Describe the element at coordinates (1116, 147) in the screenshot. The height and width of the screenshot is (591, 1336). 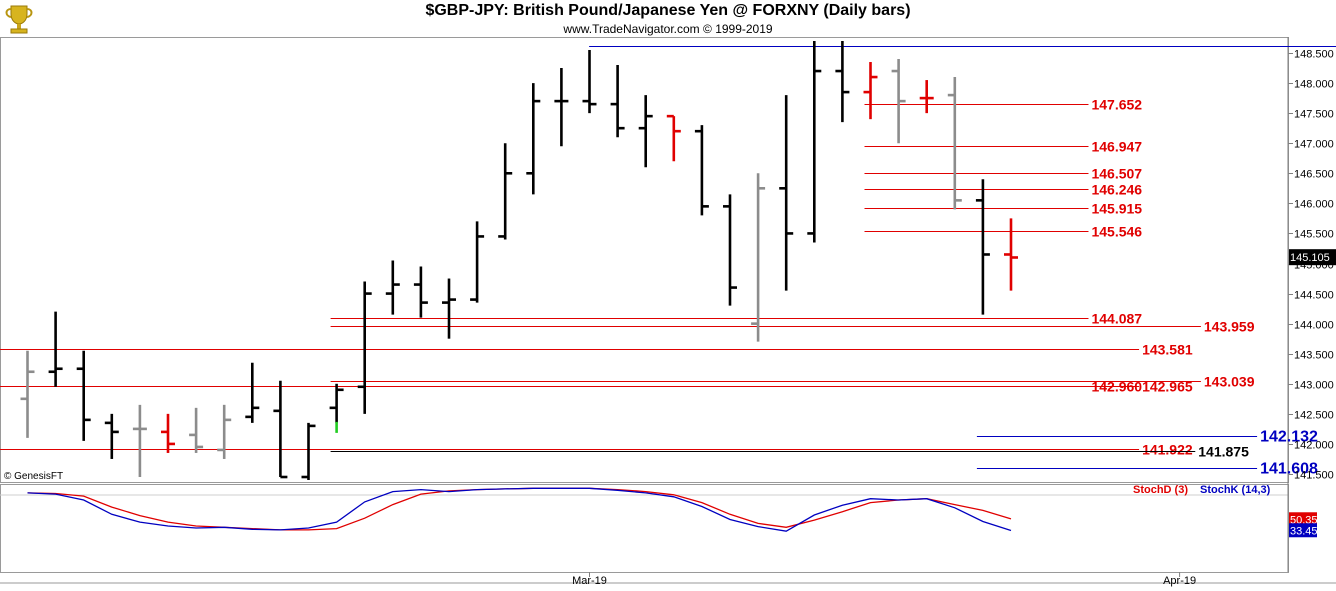
I see `level-label-146.947: 146.947` at that location.